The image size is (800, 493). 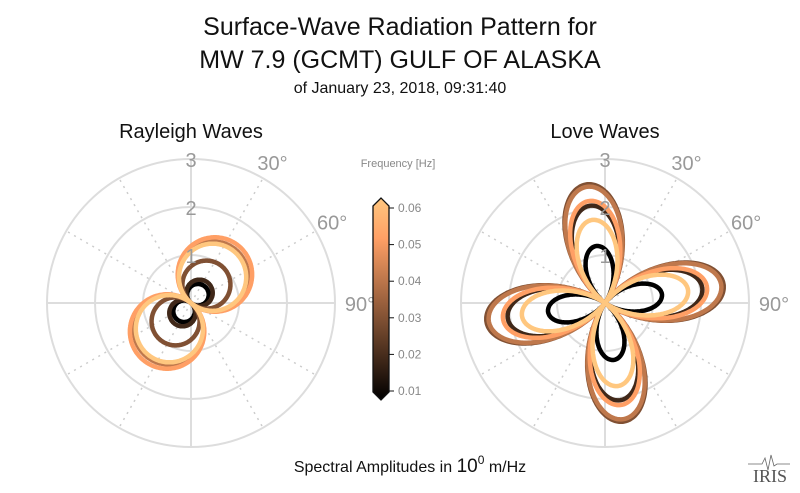 I want to click on colorbar: Frequency [Hz] 0.01 0.02 0.03 0.04 0.05 0.06, so click(x=398, y=279).